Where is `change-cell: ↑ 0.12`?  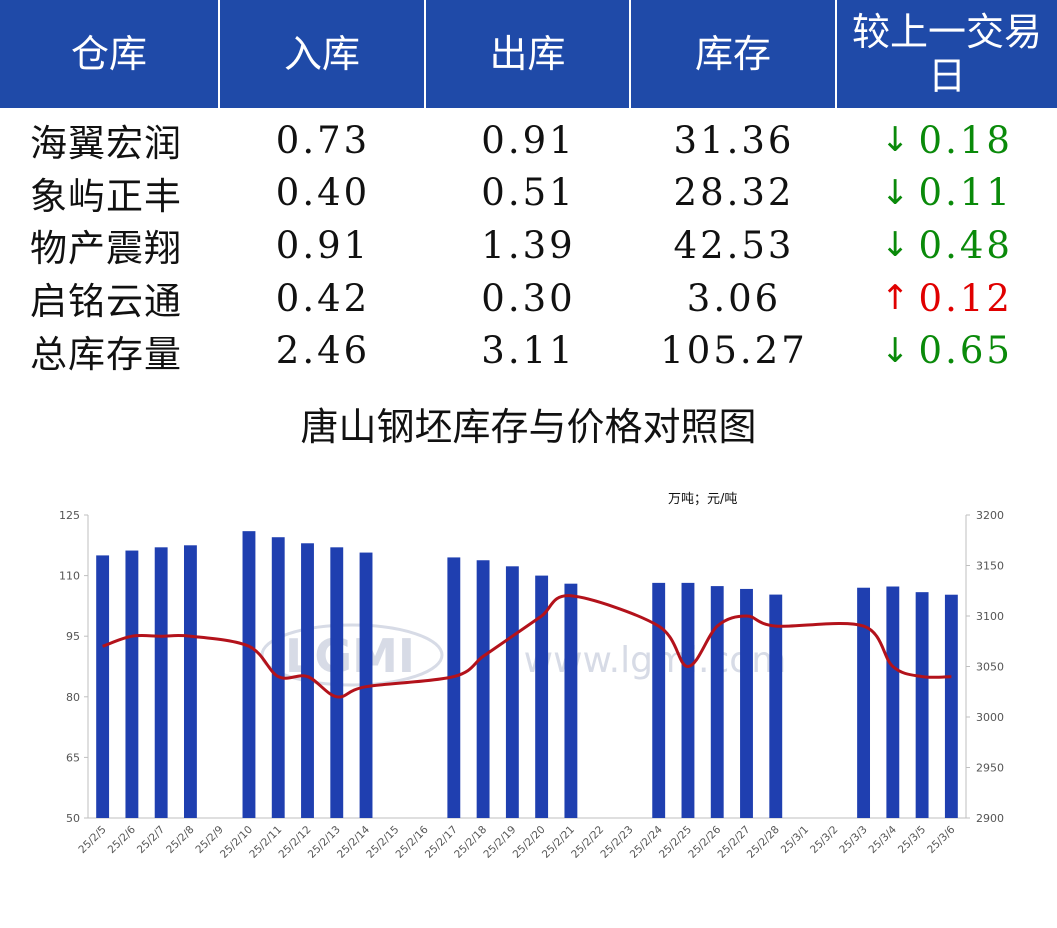
change-cell: ↑ 0.12 is located at coordinates (947, 298).